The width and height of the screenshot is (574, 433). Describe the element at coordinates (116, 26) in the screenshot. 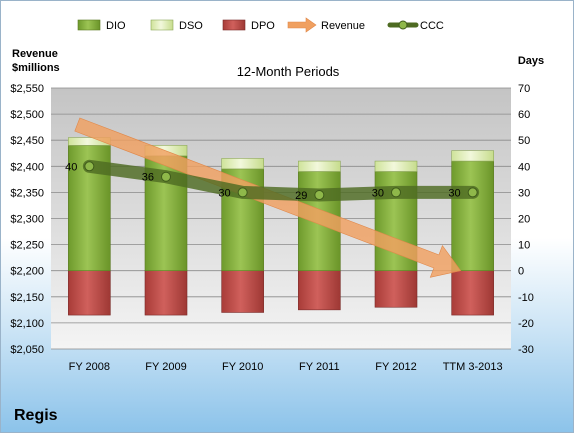

I see `legend-label-dio: DIO` at that location.